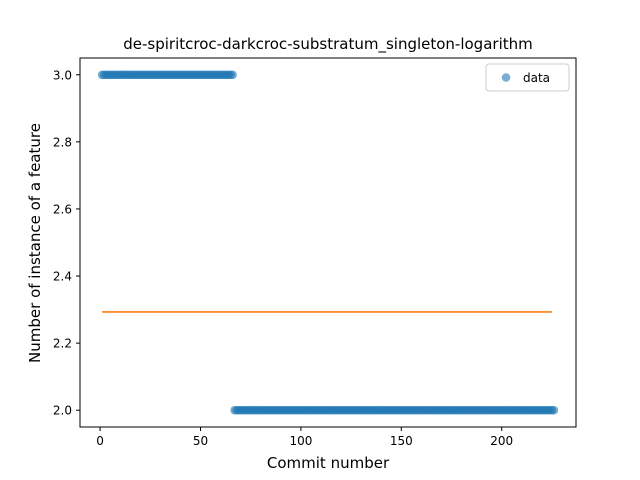  I want to click on legend: data, so click(527, 77).